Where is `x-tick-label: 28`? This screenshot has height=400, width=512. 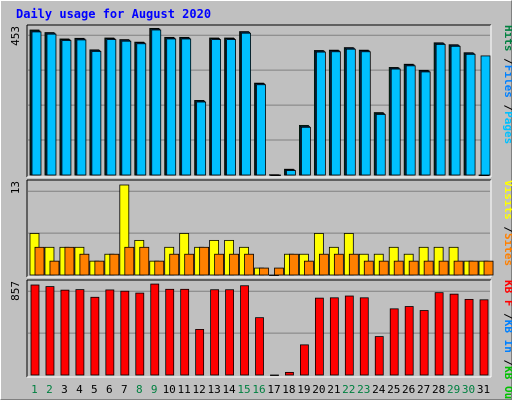 x-tick-label: 28 is located at coordinates (438, 389).